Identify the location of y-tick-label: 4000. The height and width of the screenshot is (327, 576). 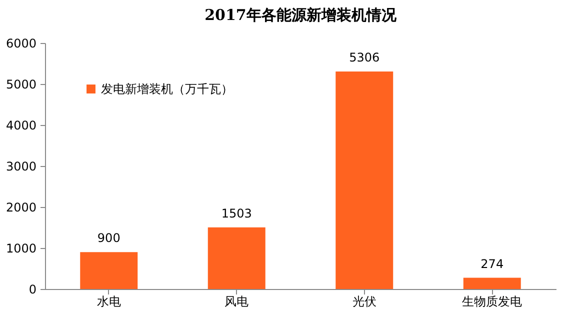
(21, 125).